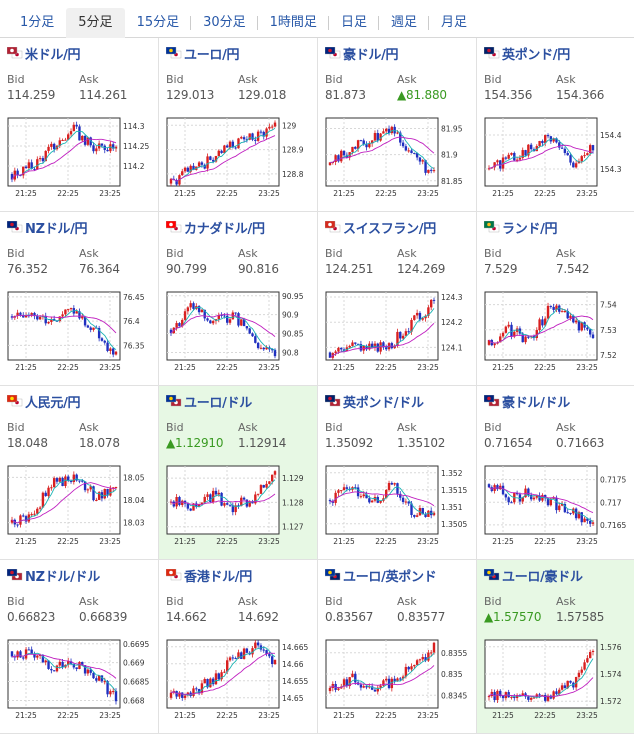 Image resolution: width=634 pixels, height=734 pixels. I want to click on x-tick-label: 22:25, so click(386, 715).